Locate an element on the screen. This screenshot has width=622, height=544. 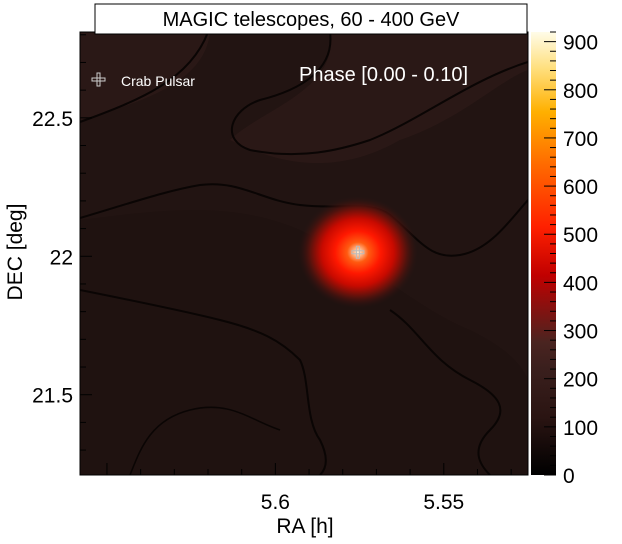
y-axis-ticks: 21.5 22 22.5 is located at coordinates (62, 242).